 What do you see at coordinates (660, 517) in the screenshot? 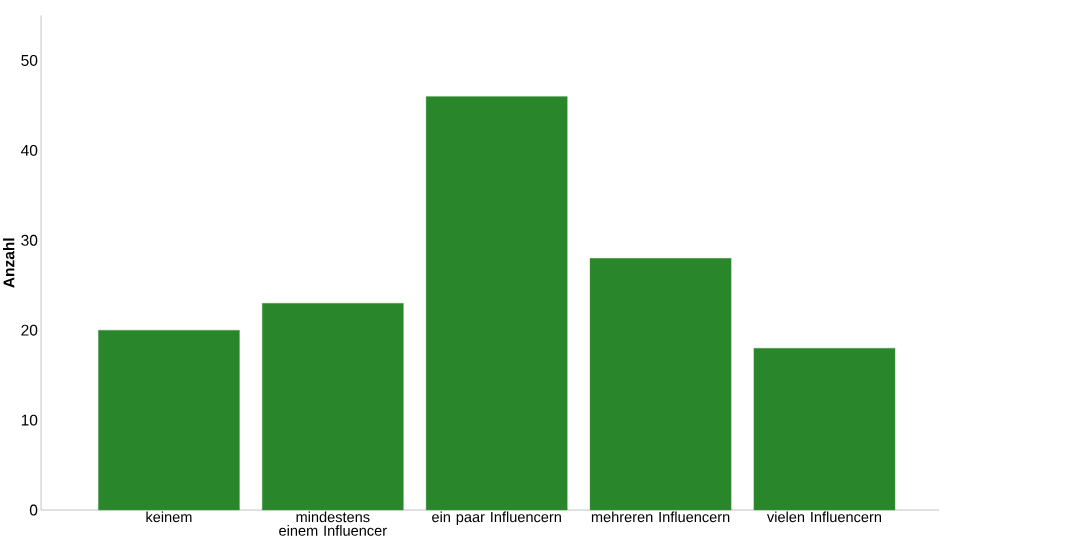
I see `x-tick-label: mehreren Influencern` at bounding box center [660, 517].